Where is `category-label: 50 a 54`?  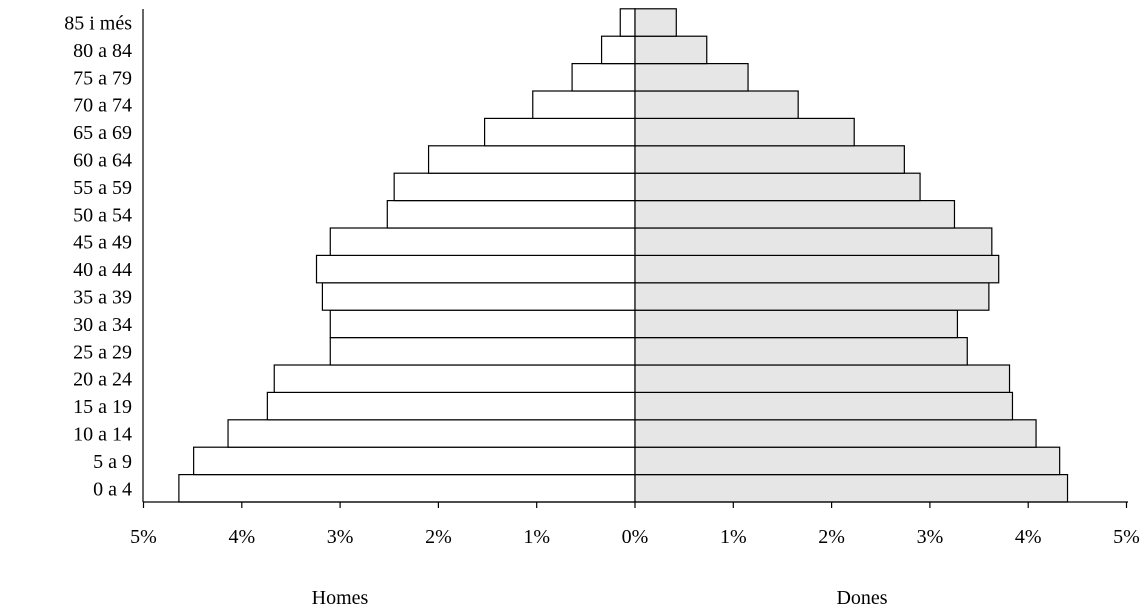 category-label: 50 a 54 is located at coordinates (102, 215).